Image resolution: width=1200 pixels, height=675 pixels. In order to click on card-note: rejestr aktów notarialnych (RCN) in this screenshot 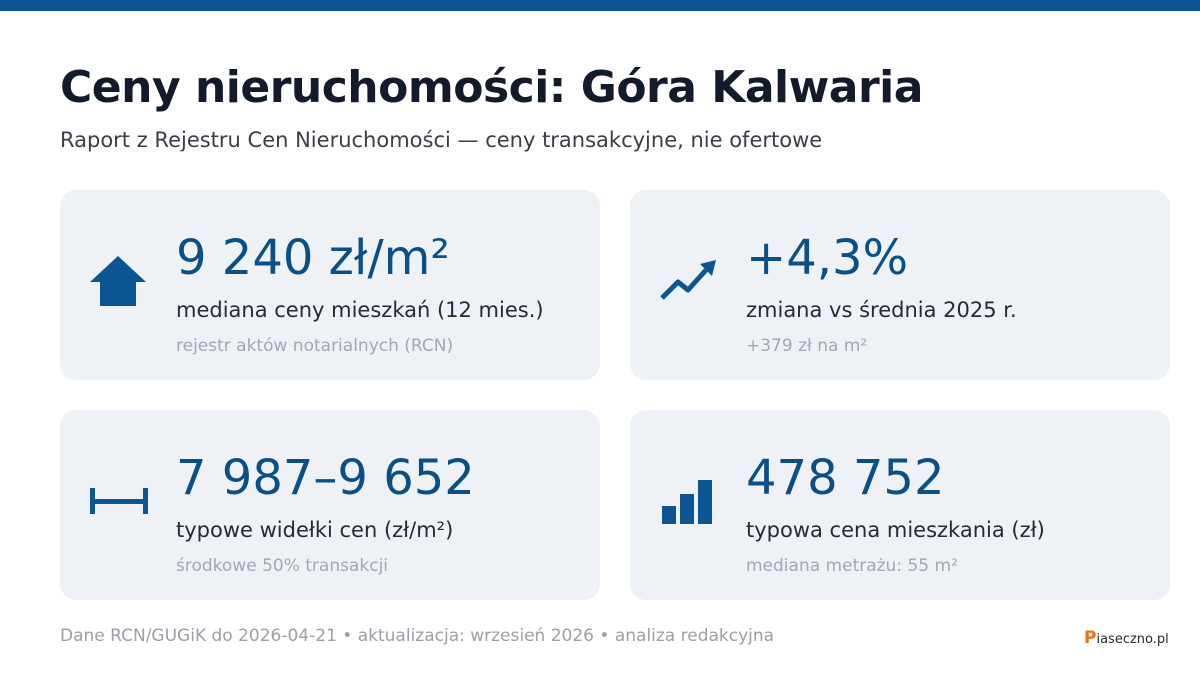, I will do `click(315, 346)`.